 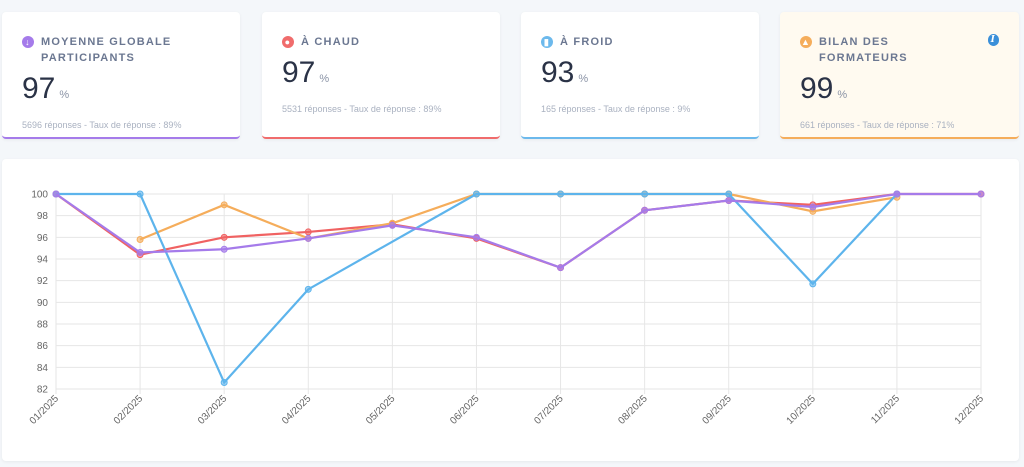 What do you see at coordinates (381, 410) in the screenshot?
I see `x-tick-label: 05/2025` at bounding box center [381, 410].